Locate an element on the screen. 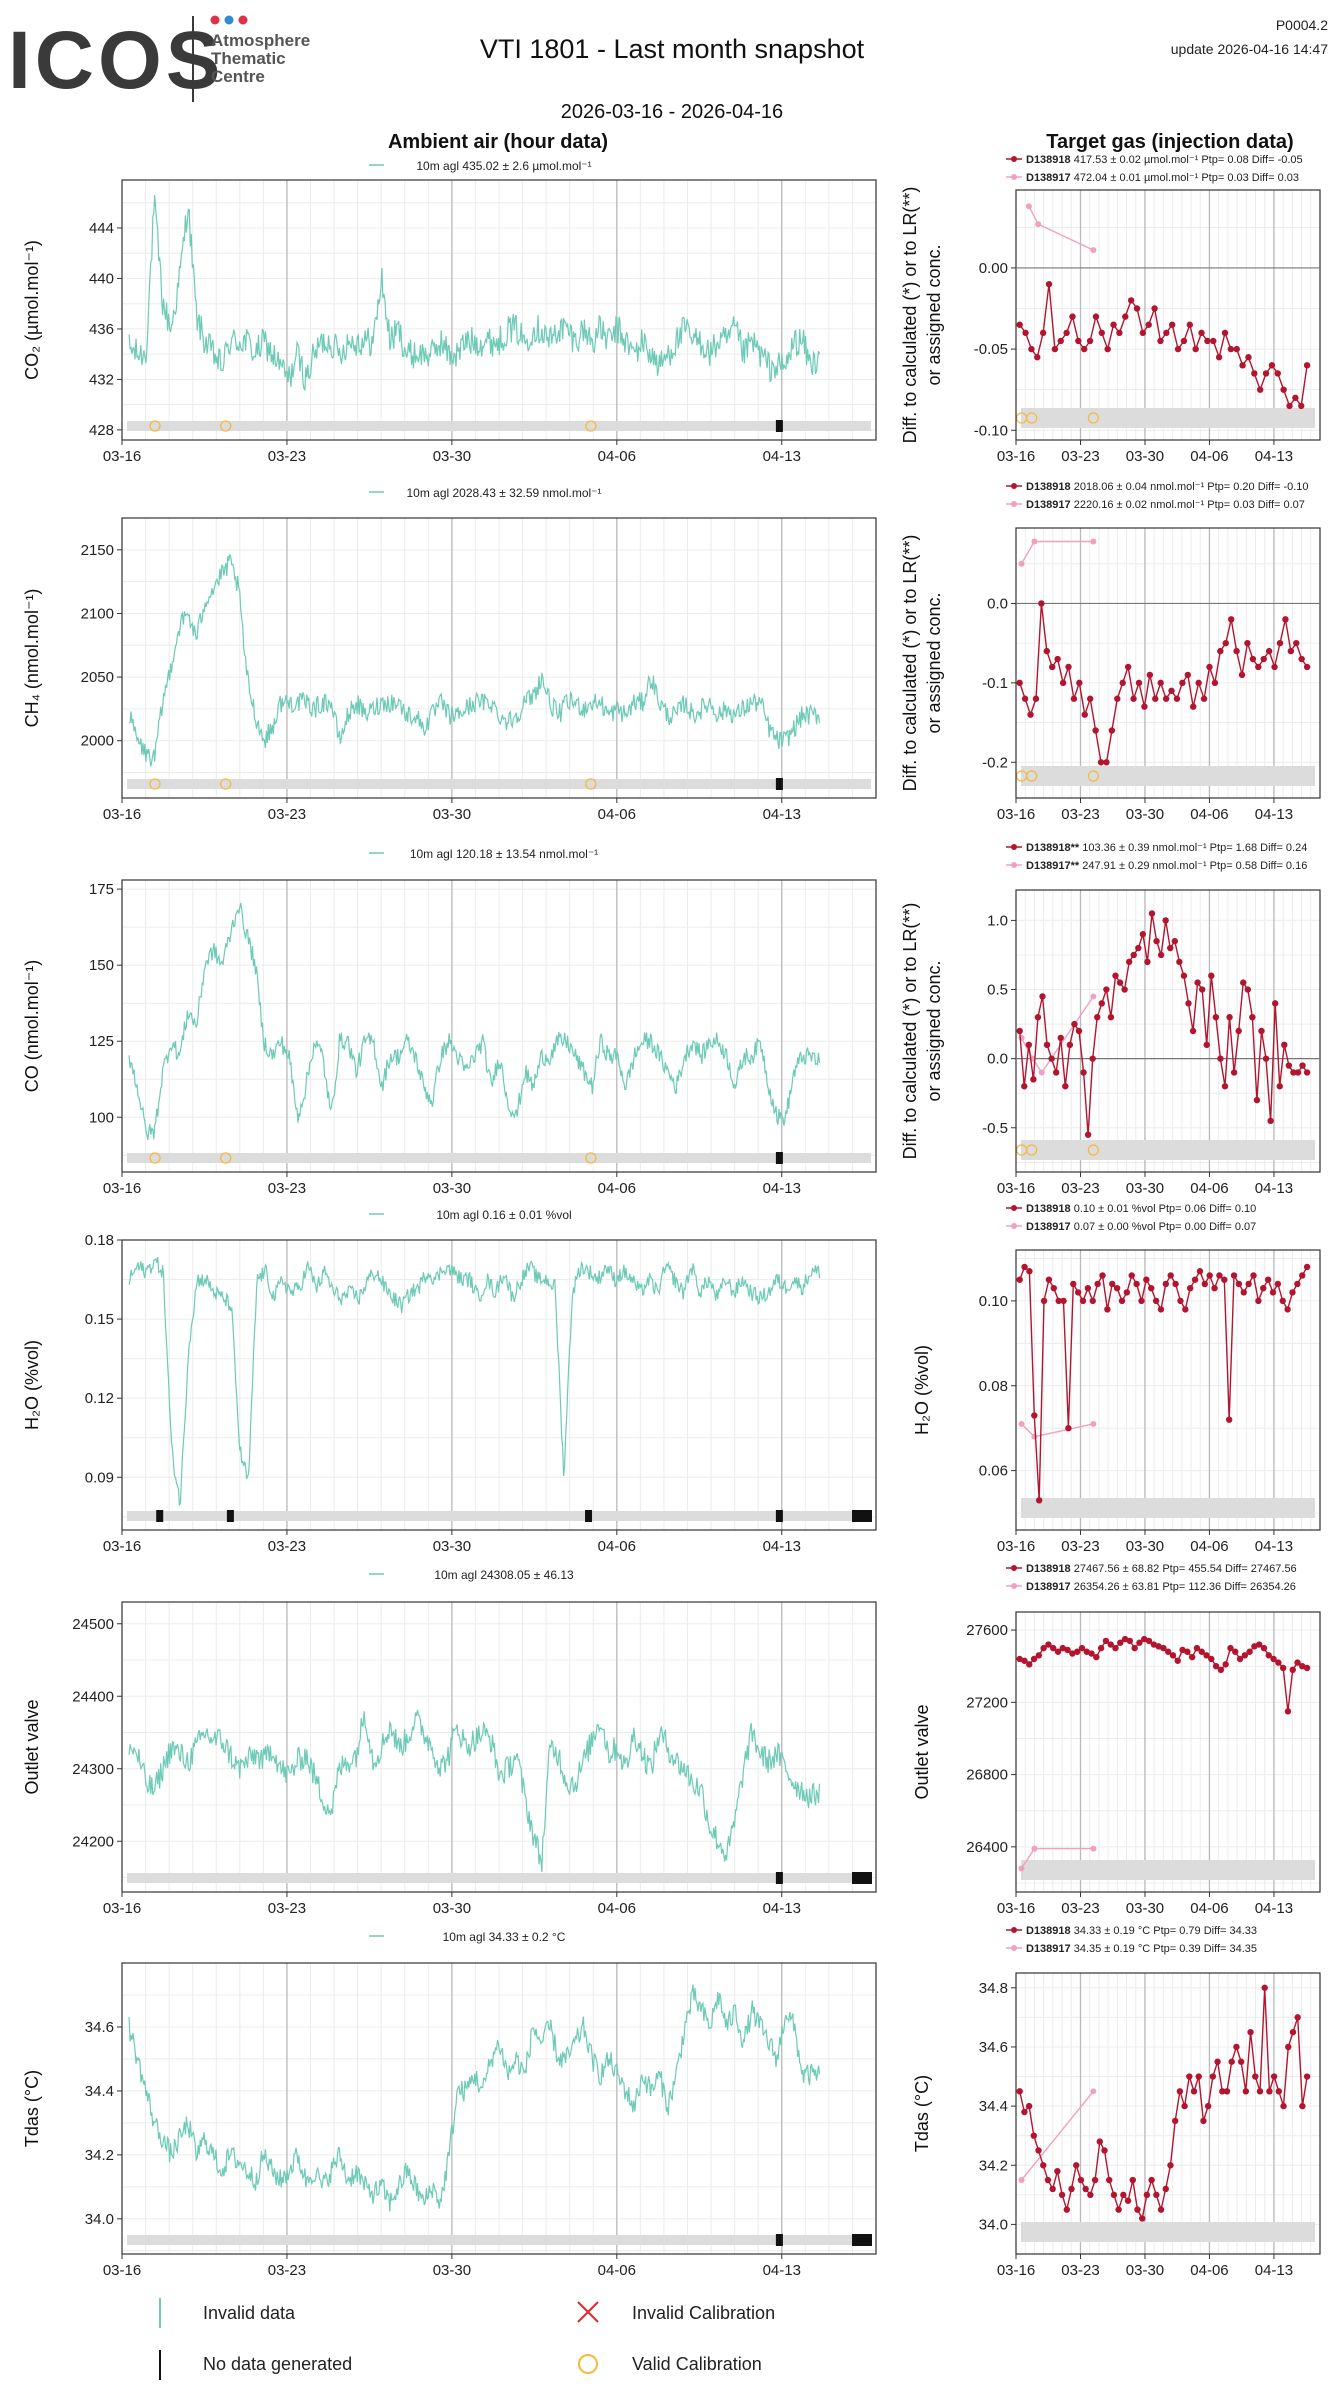 This screenshot has width=1340, height=2400. y-tick-label: 34.8 is located at coordinates (993, 1988).